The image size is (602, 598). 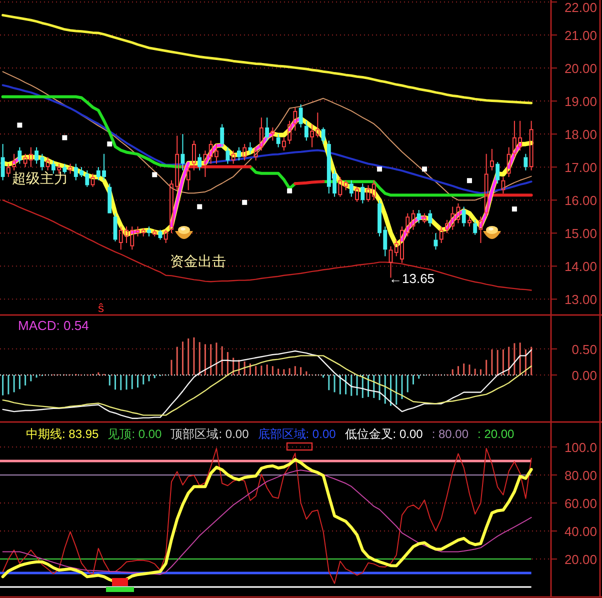 I want to click on text: : 80.00, so click(x=450, y=434).